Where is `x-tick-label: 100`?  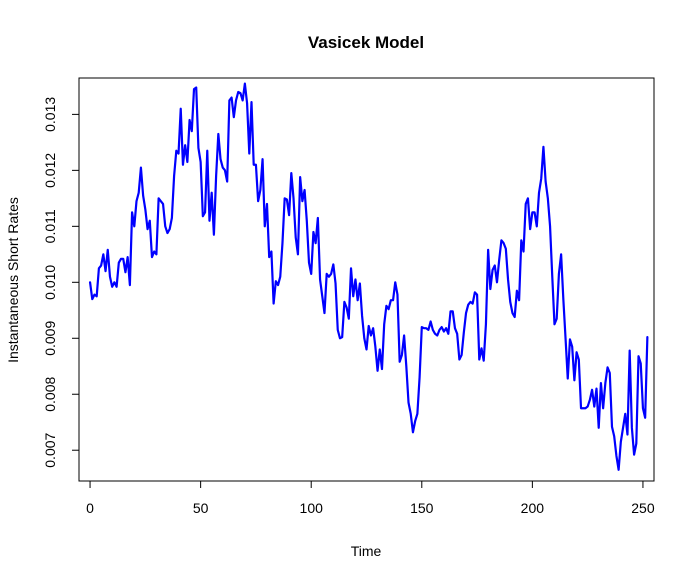 x-tick-label: 100 is located at coordinates (312, 508).